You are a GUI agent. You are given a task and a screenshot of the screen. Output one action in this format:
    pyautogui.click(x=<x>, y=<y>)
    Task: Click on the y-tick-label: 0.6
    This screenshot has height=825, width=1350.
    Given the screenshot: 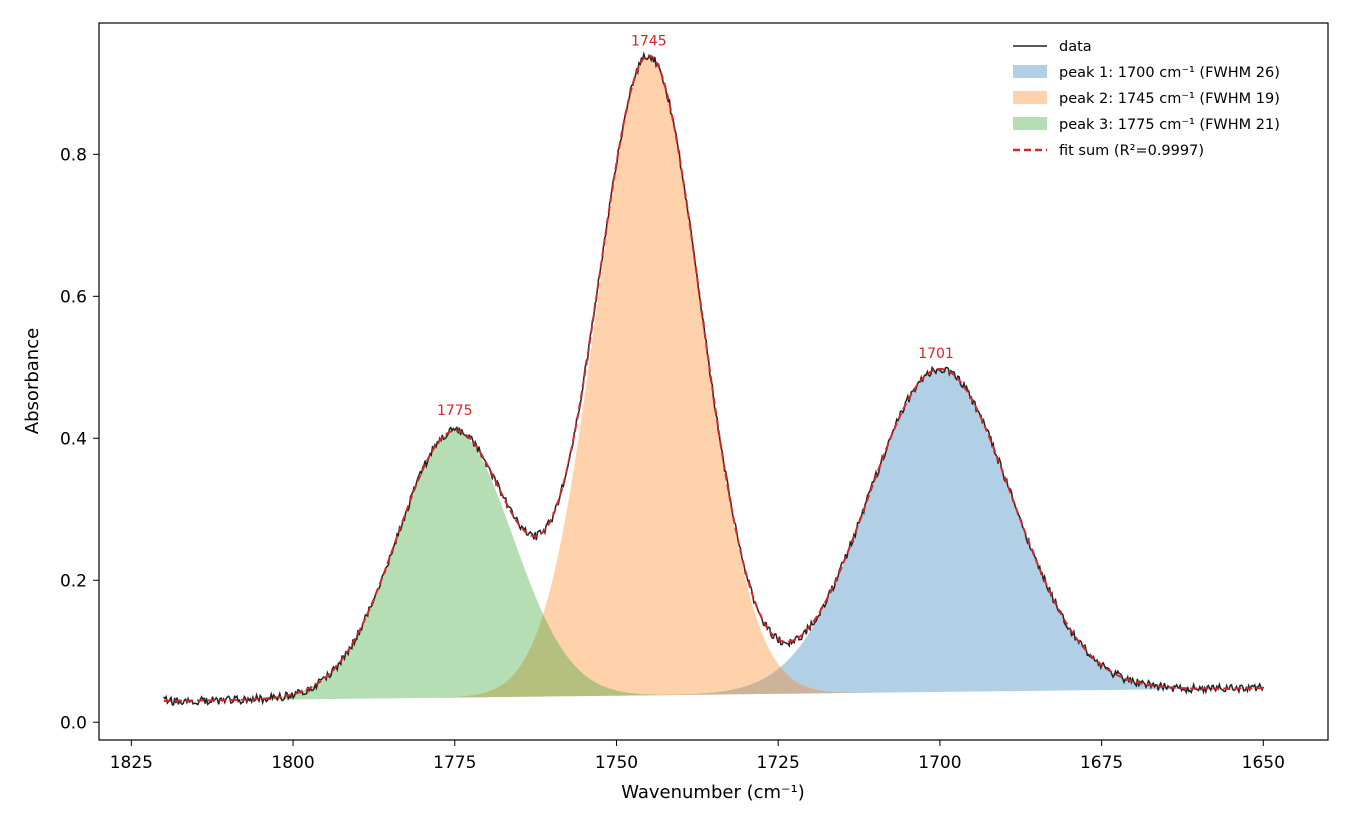 What is the action you would take?
    pyautogui.click(x=73, y=297)
    